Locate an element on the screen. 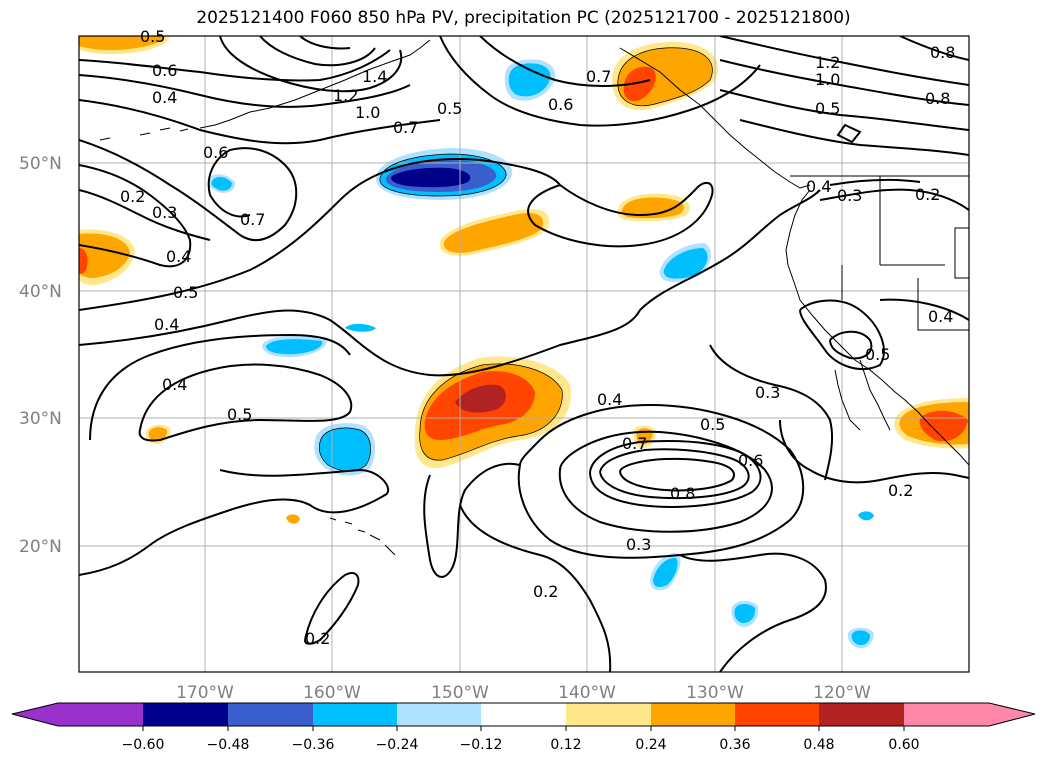  colorbar-tick-label: −0.24 is located at coordinates (397, 745).